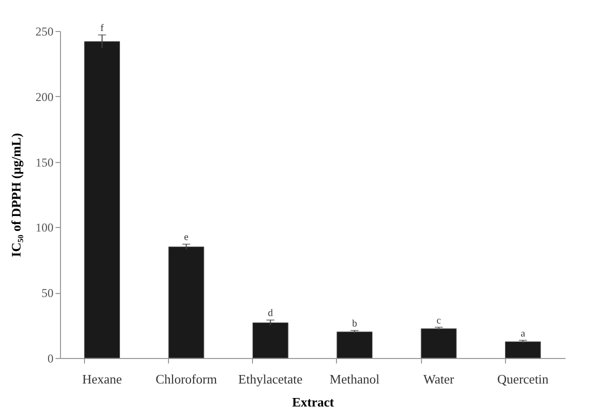 The image size is (602, 412). Describe the element at coordinates (186, 379) in the screenshot. I see `x-tick-label: Chloroform` at that location.